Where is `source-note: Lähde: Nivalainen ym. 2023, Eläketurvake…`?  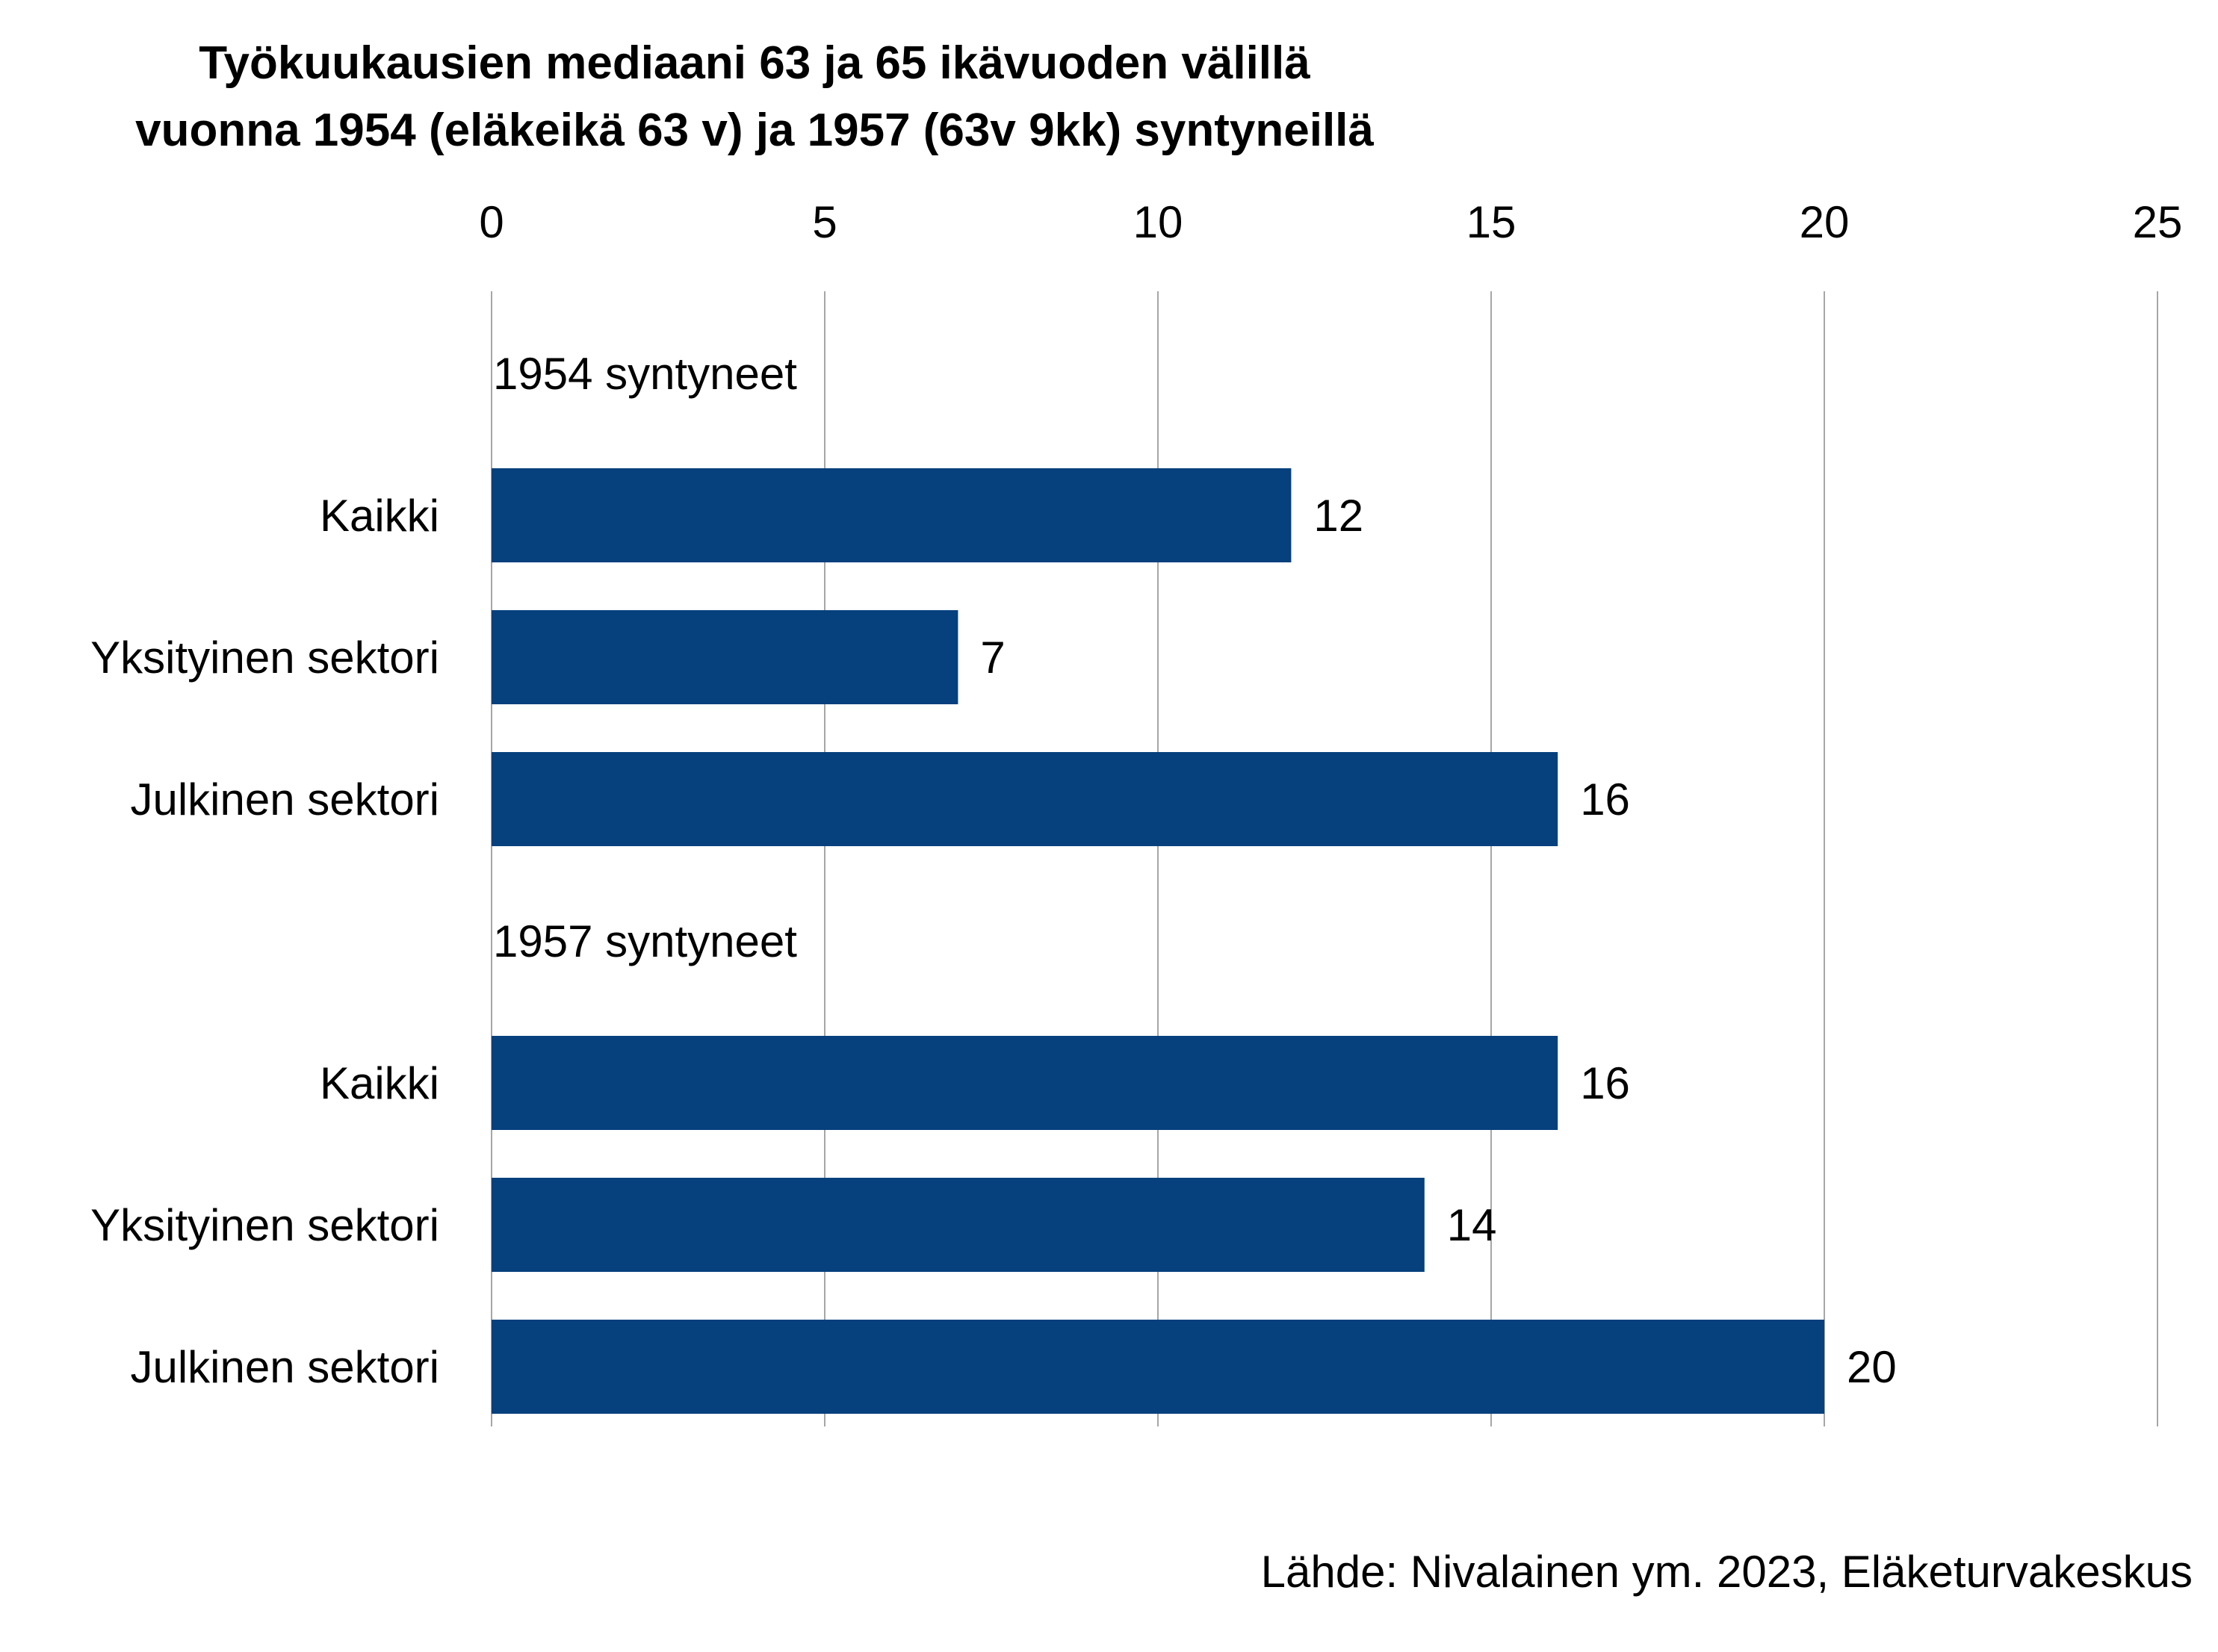 source-note: Lähde: Nivalainen ym. 2023, Eläketurvake… is located at coordinates (1727, 1572).